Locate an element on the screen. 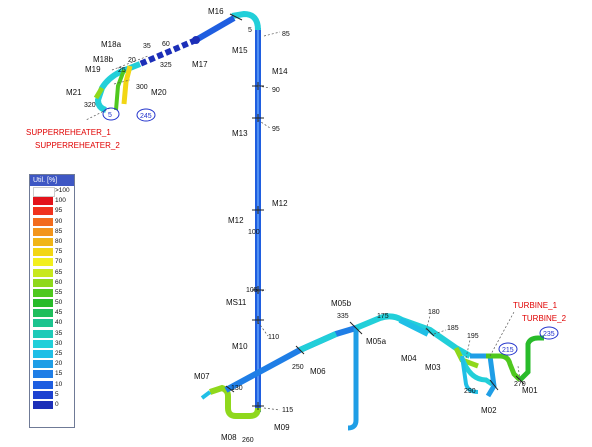  point-290: 290 is located at coordinates (470, 391).